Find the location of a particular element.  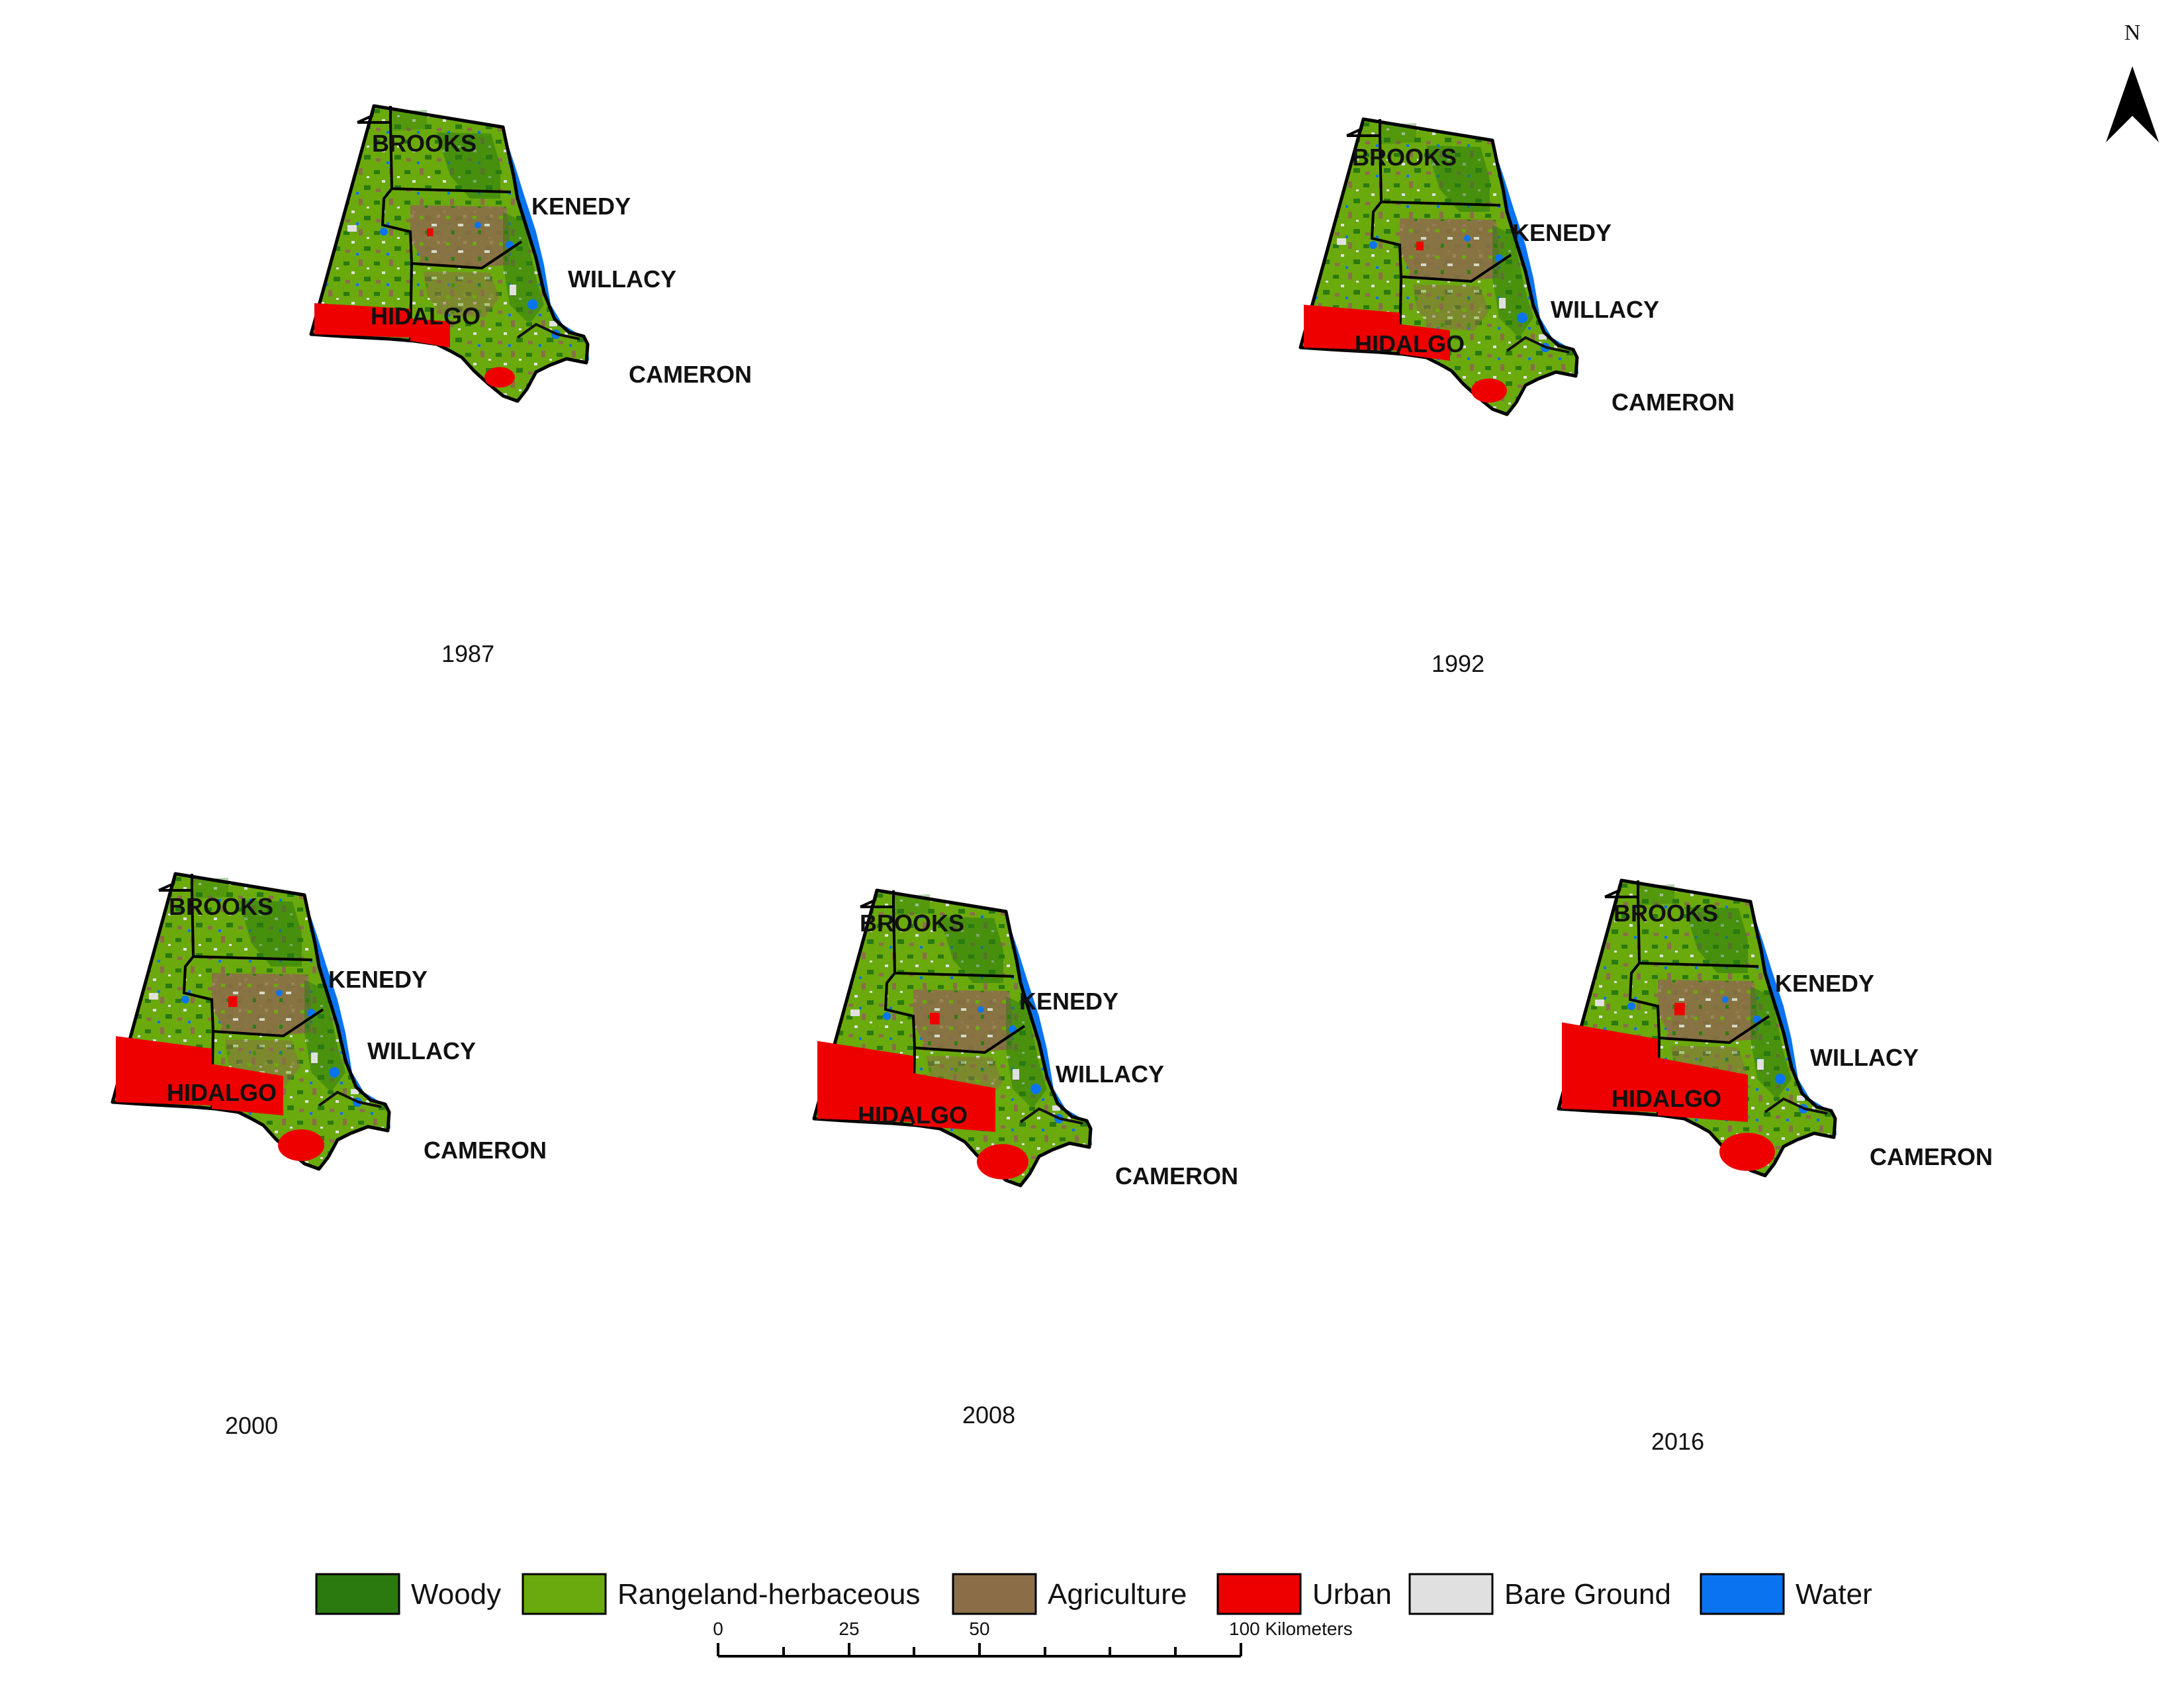

legend-label-woody: Woody is located at coordinates (456, 1594).